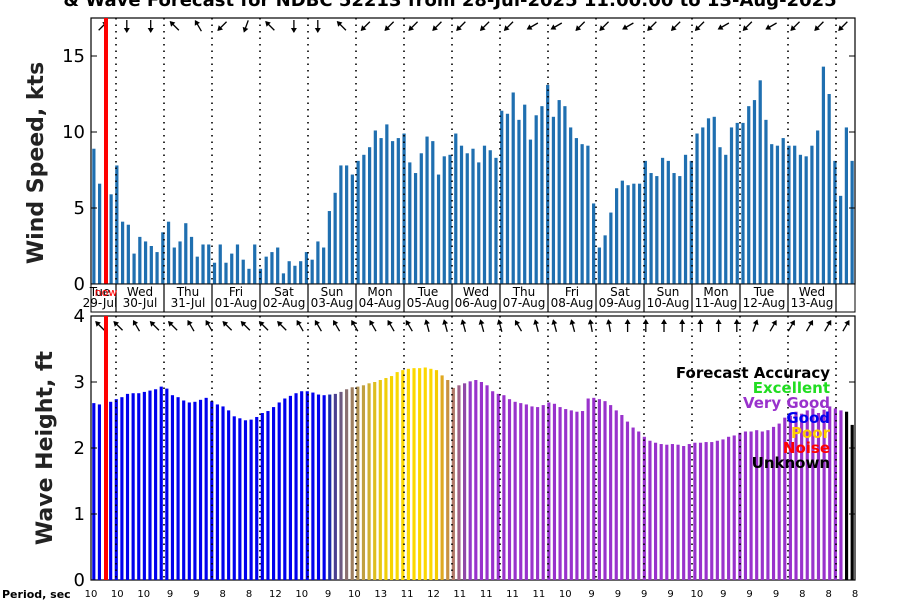 This screenshot has width=900, height=600. What do you see at coordinates (73, 132) in the screenshot?
I see `y-tick-label: 10` at bounding box center [73, 132].